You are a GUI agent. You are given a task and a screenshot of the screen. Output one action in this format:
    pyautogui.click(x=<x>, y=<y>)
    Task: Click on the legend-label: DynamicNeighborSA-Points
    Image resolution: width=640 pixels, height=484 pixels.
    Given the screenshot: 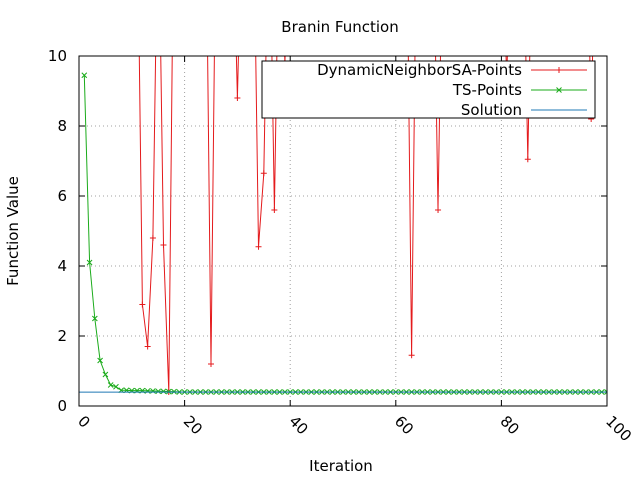 What is the action you would take?
    pyautogui.click(x=419, y=70)
    